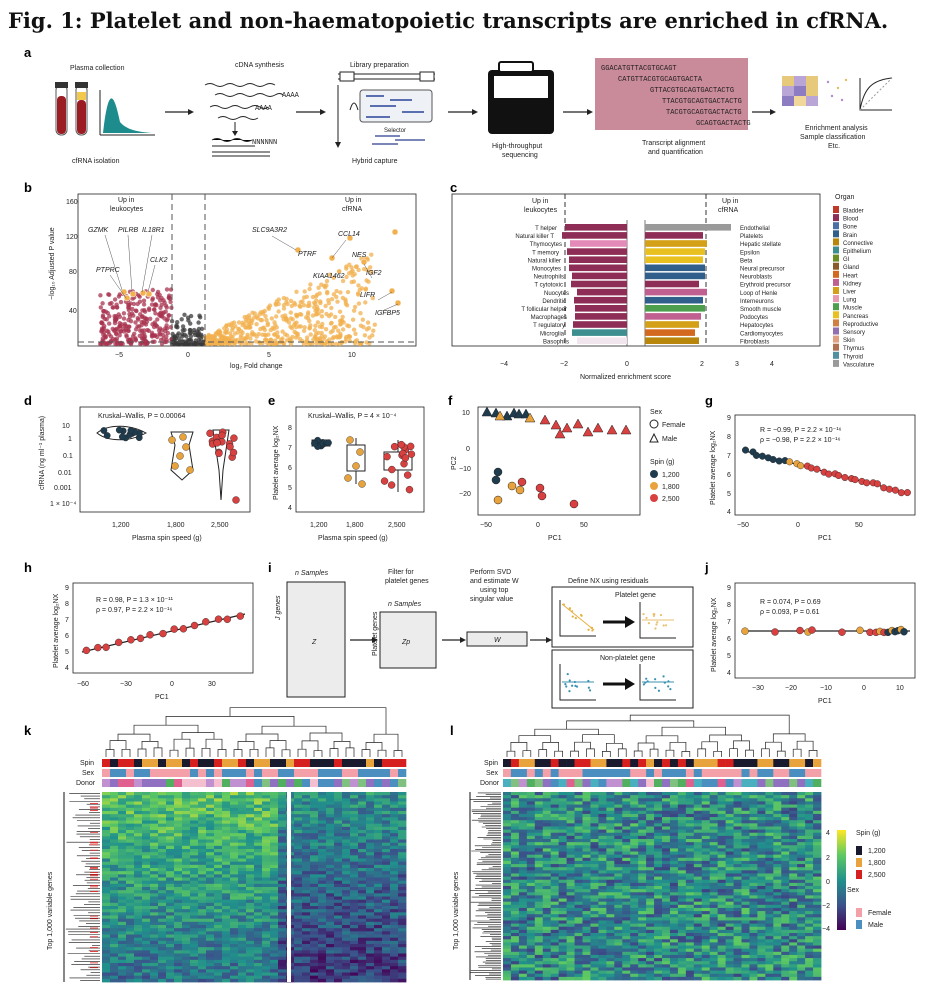 The image size is (937, 1000). Describe the element at coordinates (671, 94) in the screenshot. I see `alignment-box` at that location.